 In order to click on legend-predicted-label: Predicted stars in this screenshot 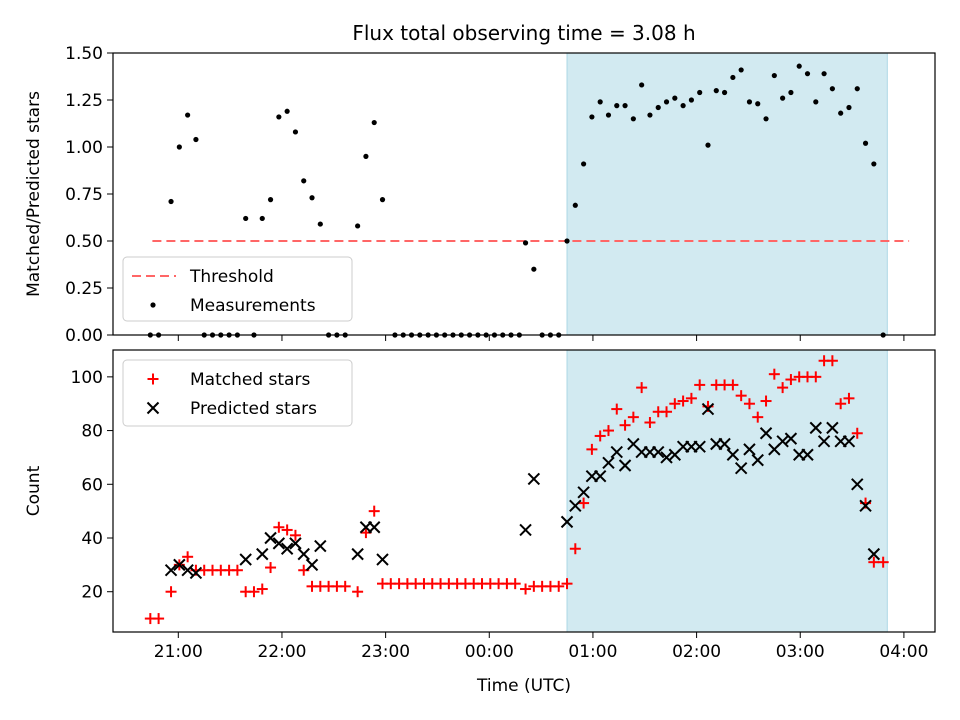, I will do `click(253, 409)`.